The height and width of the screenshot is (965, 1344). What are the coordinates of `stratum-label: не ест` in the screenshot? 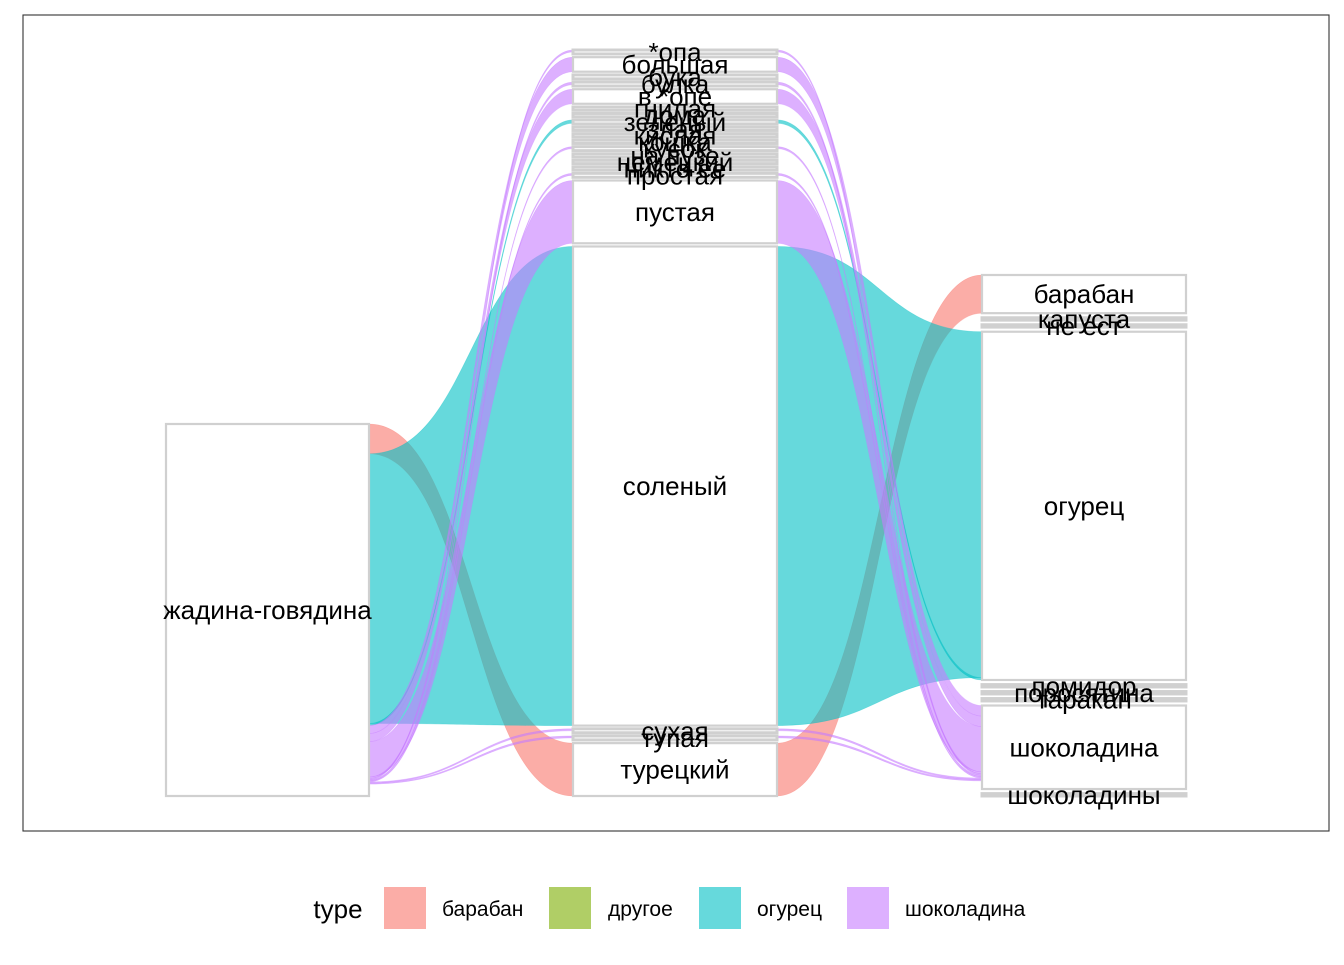 It's located at (1084, 326).